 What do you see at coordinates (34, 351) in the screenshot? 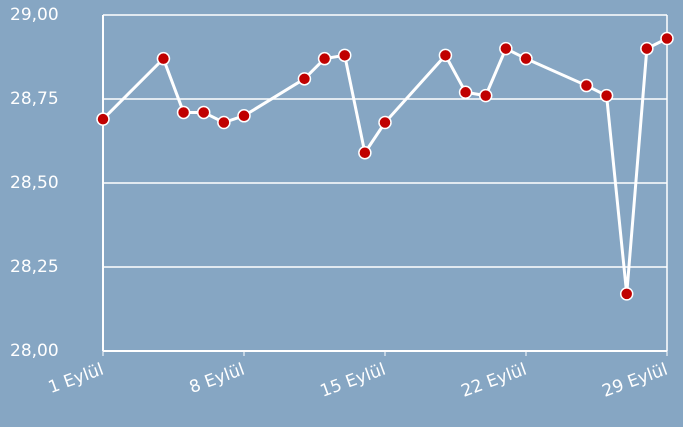
I see `y-tick-label: 28,00` at bounding box center [34, 351].